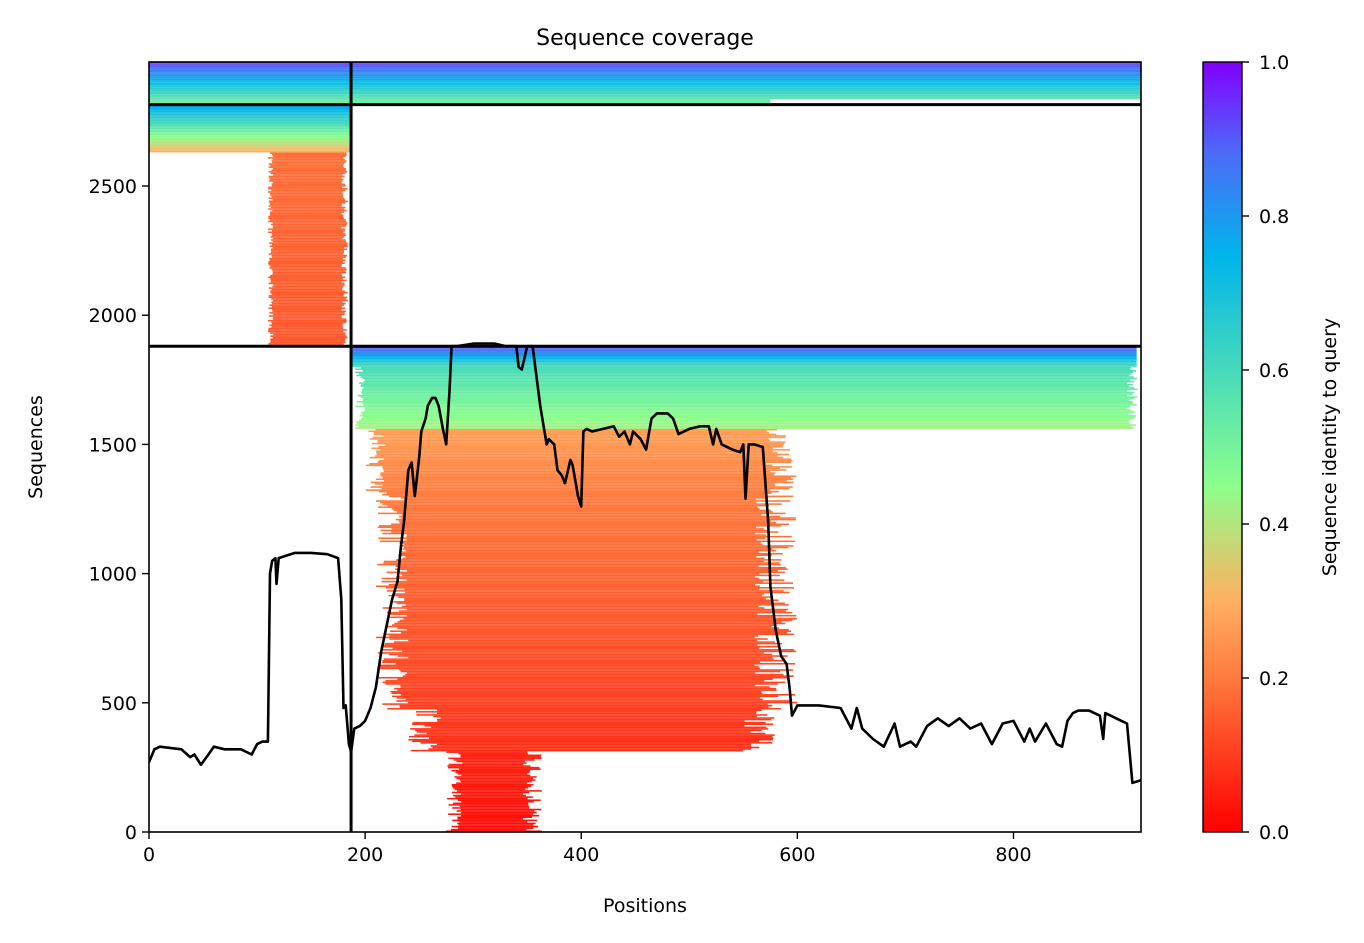 The image size is (1364, 943). Describe the element at coordinates (1274, 833) in the screenshot. I see `colorbar-tick-label: 0.0` at that location.